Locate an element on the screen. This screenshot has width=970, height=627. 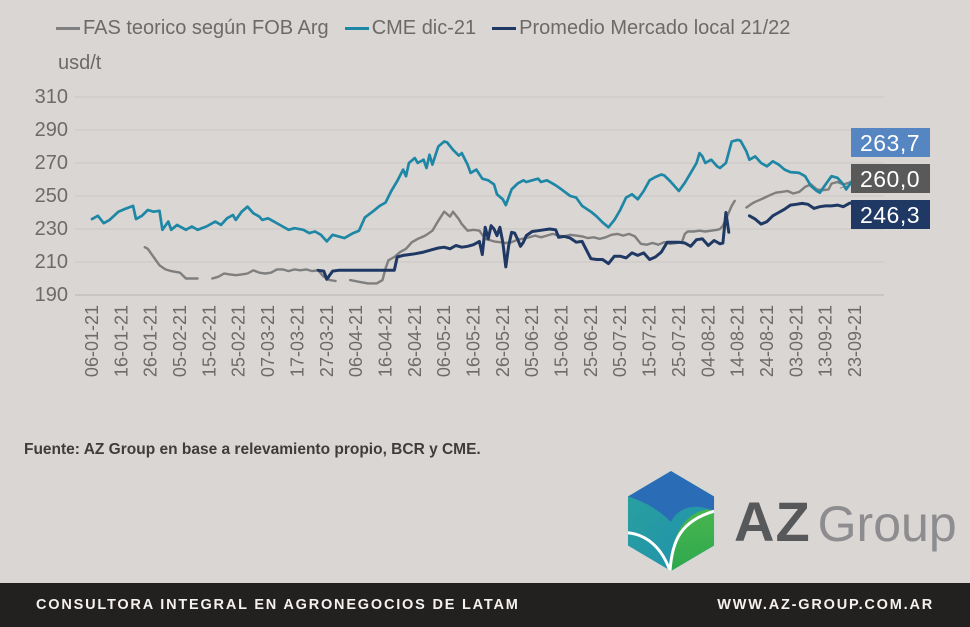
x-tick-label: 26-01-21 is located at coordinates (151, 341).